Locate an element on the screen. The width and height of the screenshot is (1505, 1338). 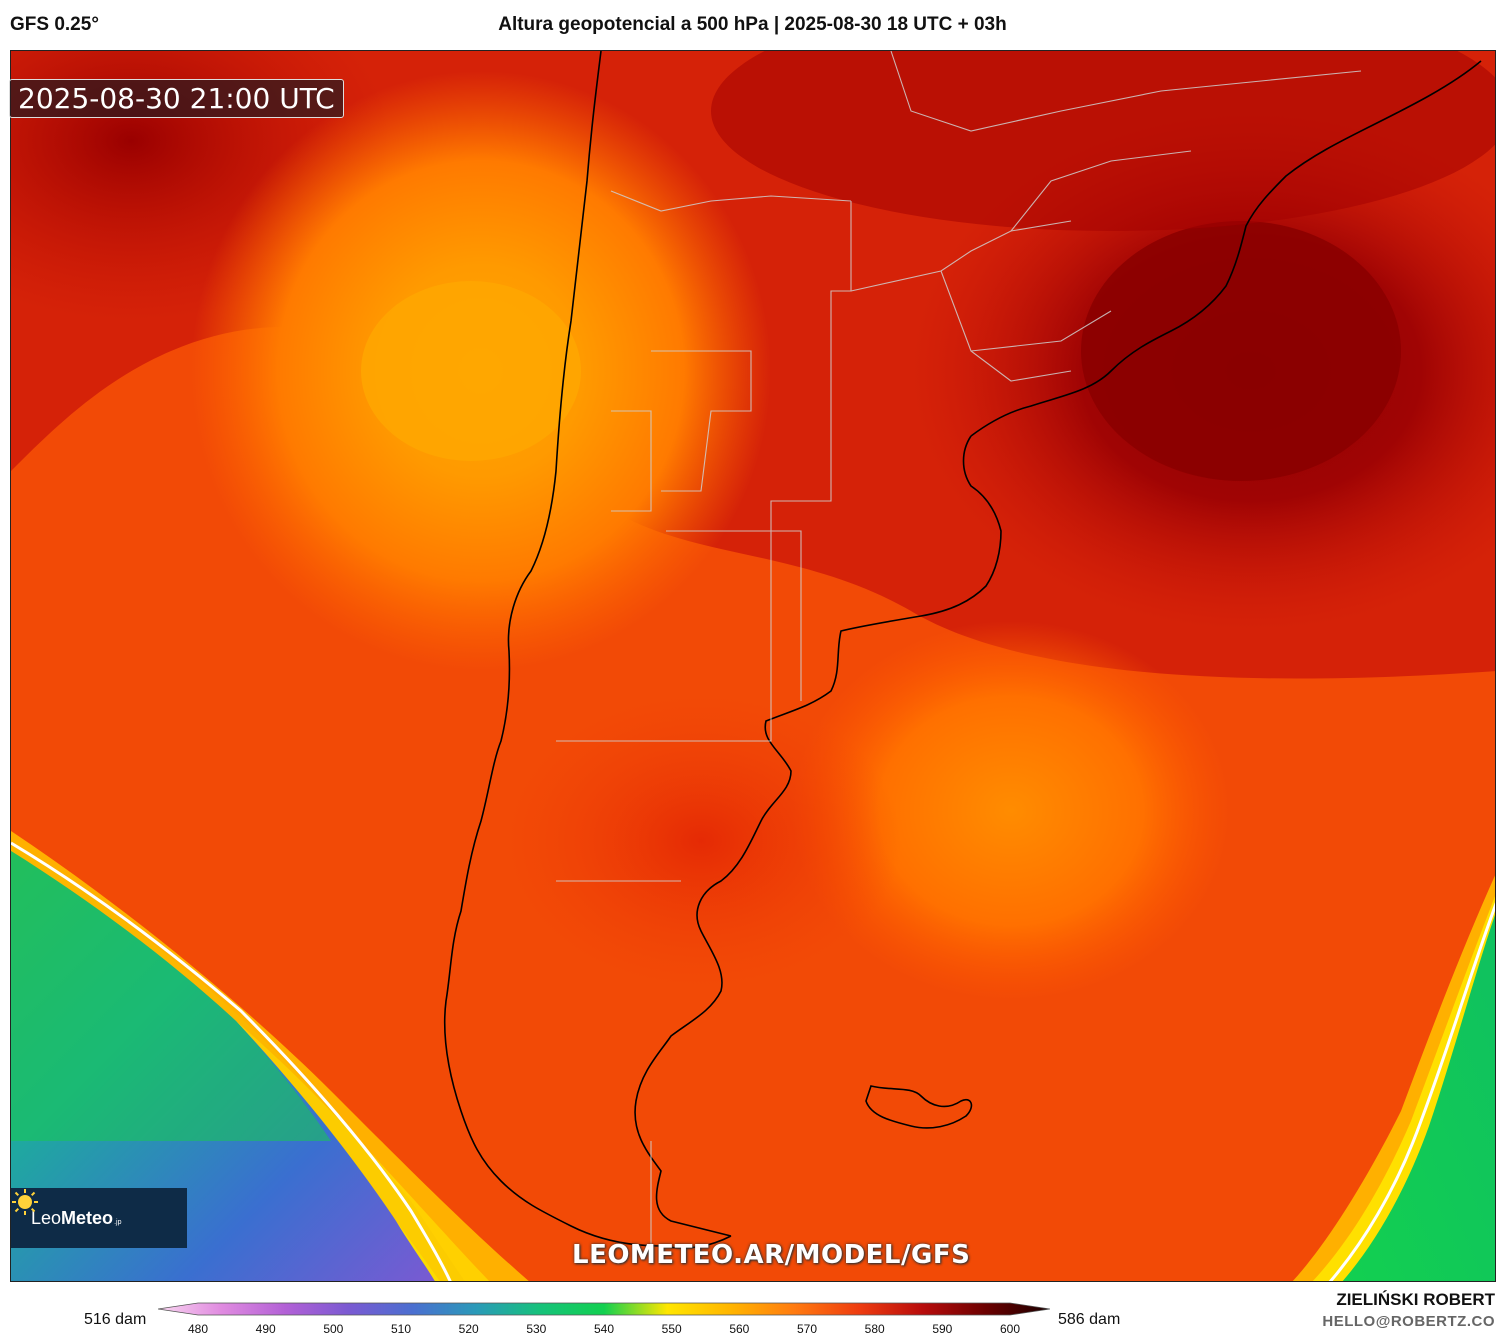
colorbar-ramp is located at coordinates (604, 1309).